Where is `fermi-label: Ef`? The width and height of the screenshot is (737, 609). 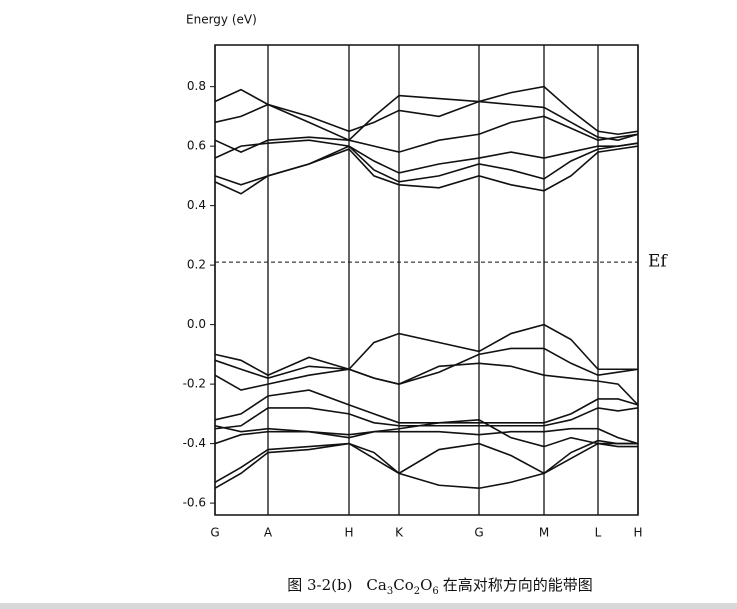 fermi-label: Ef is located at coordinates (658, 262).